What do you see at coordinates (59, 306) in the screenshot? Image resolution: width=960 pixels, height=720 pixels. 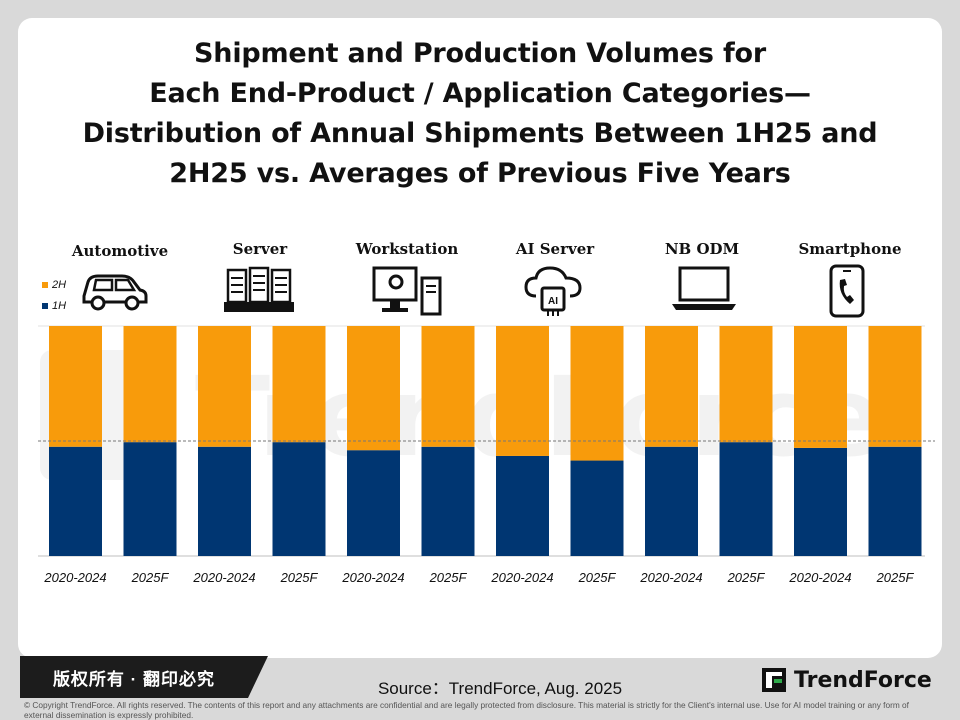 I see `legend-label-1h: 1H` at bounding box center [59, 306].